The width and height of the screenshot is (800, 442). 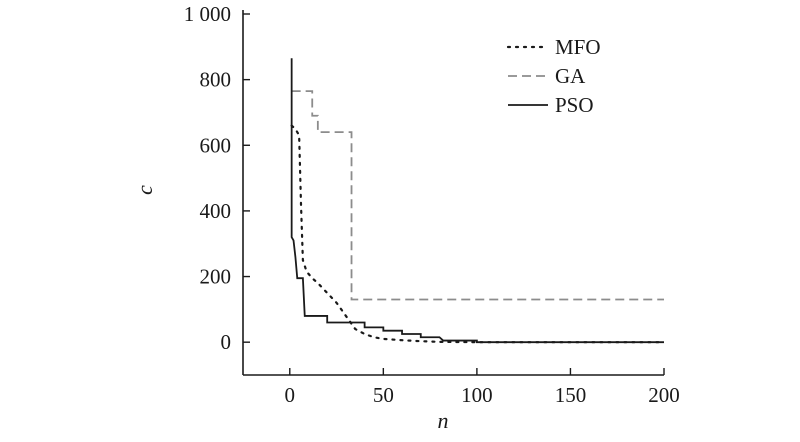 I want to click on y-tick-label: 200, so click(x=216, y=277).